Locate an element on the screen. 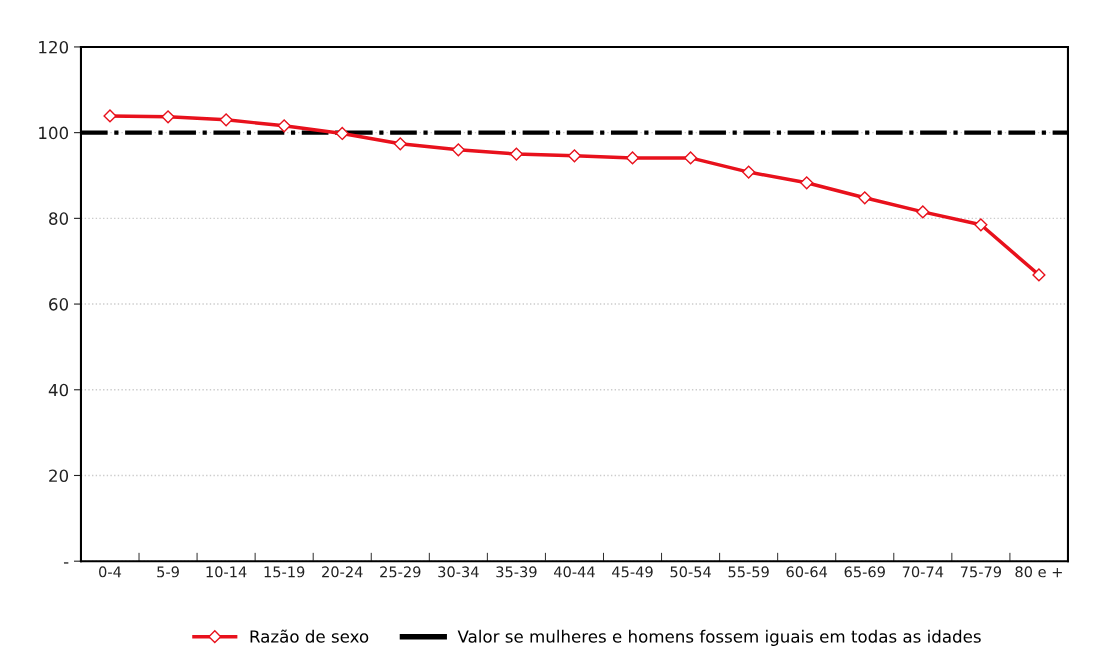 Image resolution: width=1109 pixels, height=661 pixels. legend-label: Valor se mulheres e homens fossem iguais em todas as idades is located at coordinates (719, 637).